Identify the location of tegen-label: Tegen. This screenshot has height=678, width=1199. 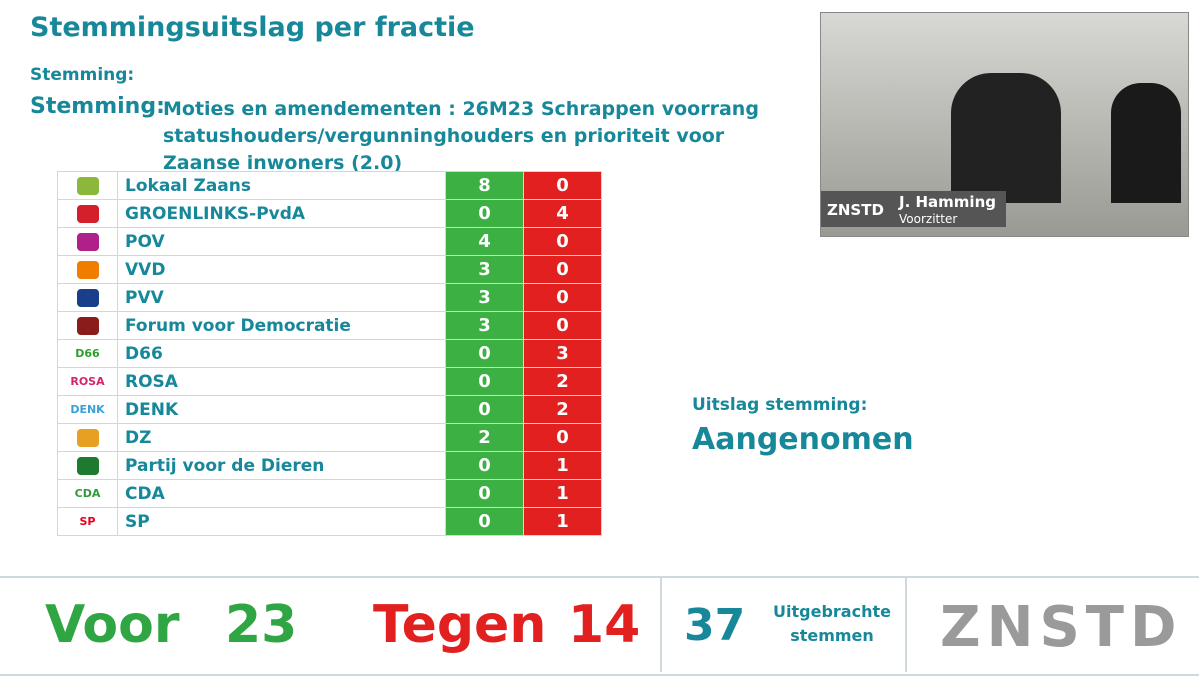
(460, 625).